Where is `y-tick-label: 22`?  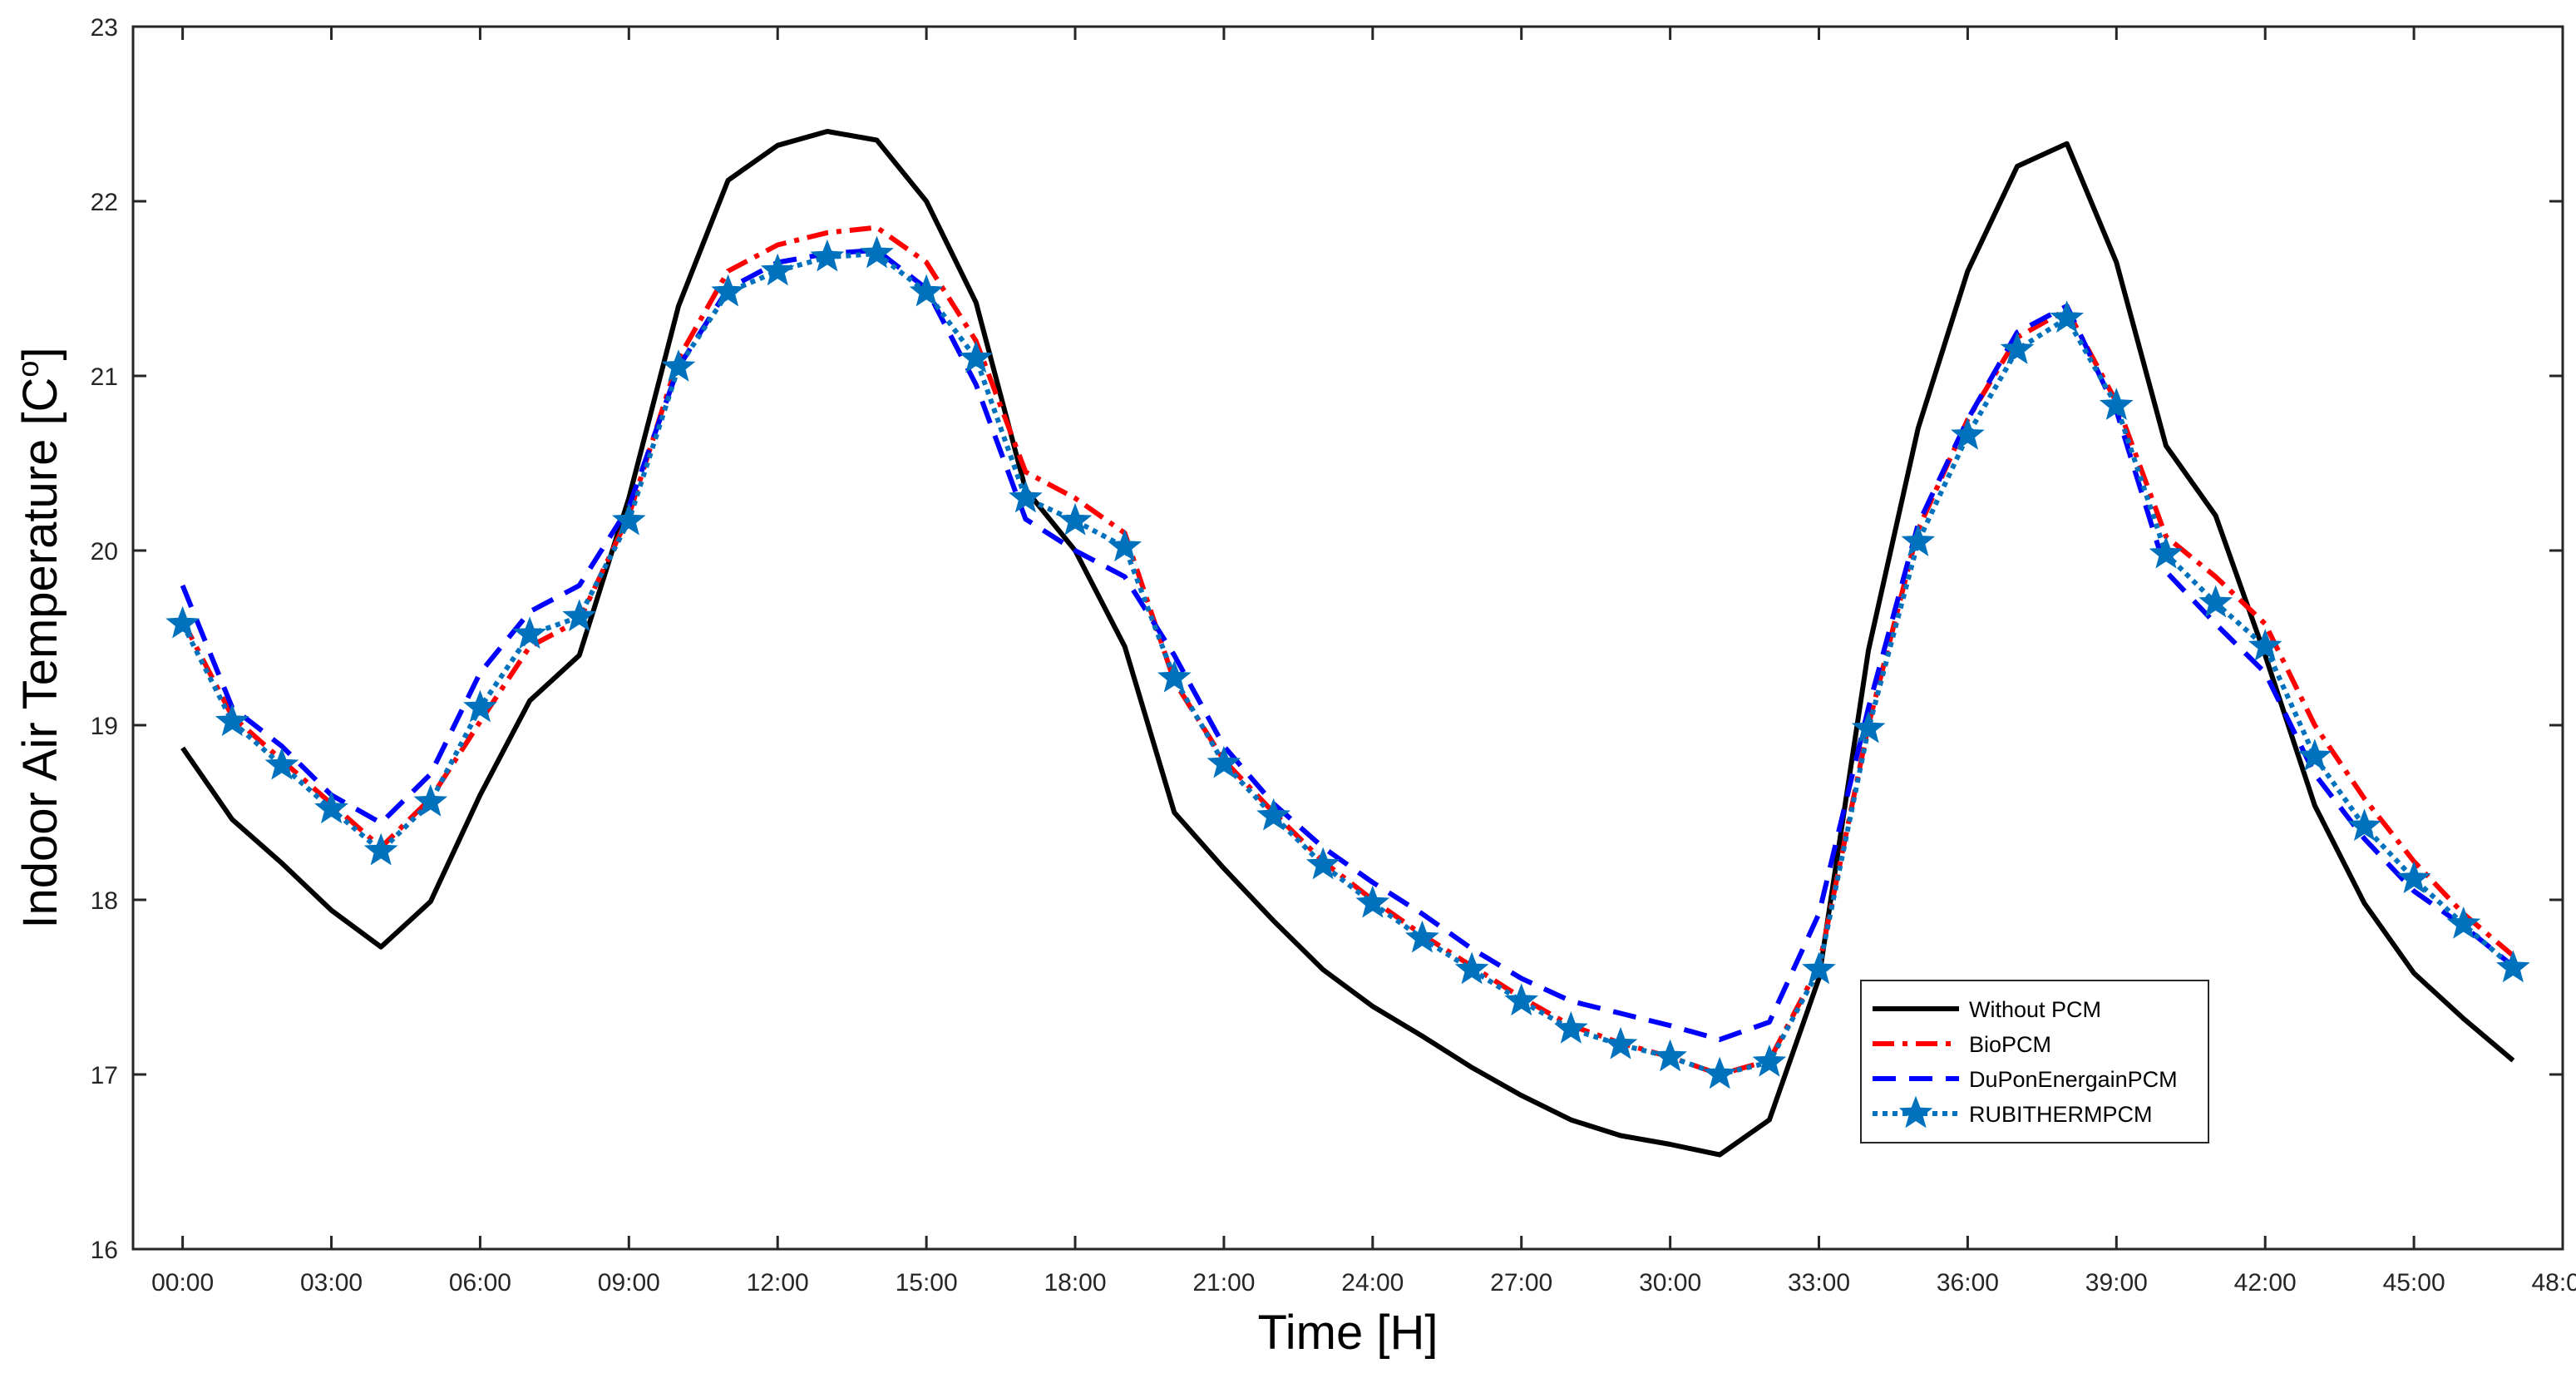 y-tick-label: 22 is located at coordinates (104, 203).